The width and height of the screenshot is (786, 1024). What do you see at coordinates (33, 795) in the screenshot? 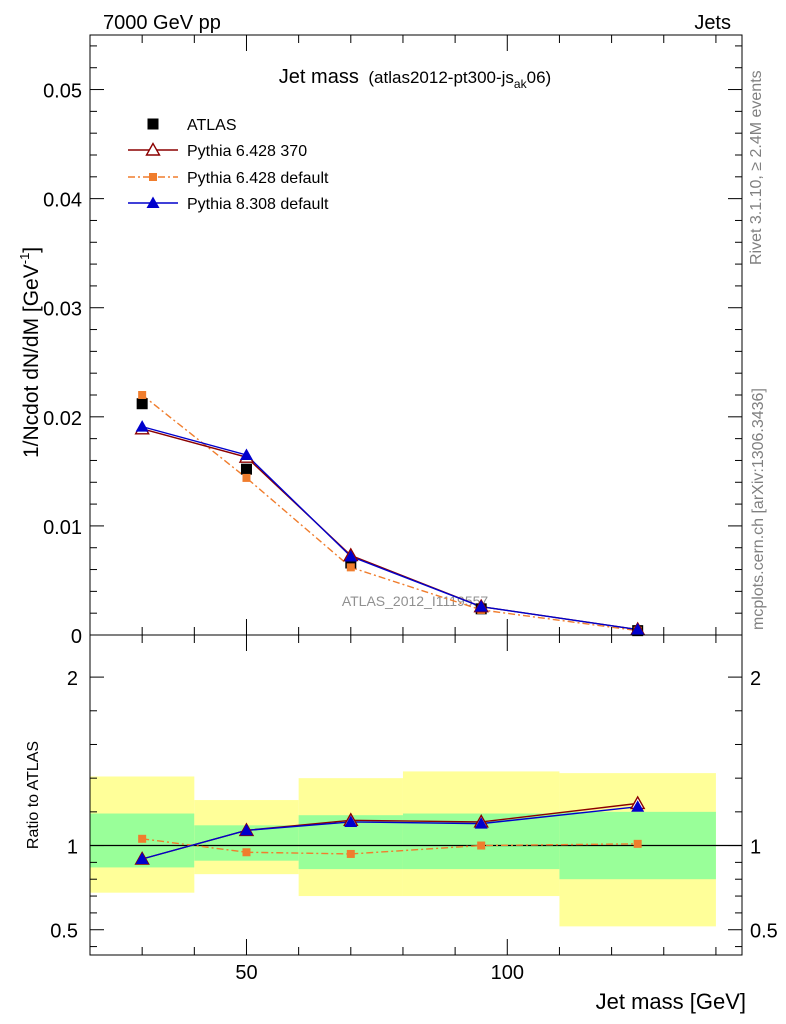
I see `ratio-axis-label: Ratio to ATLAS` at bounding box center [33, 795].